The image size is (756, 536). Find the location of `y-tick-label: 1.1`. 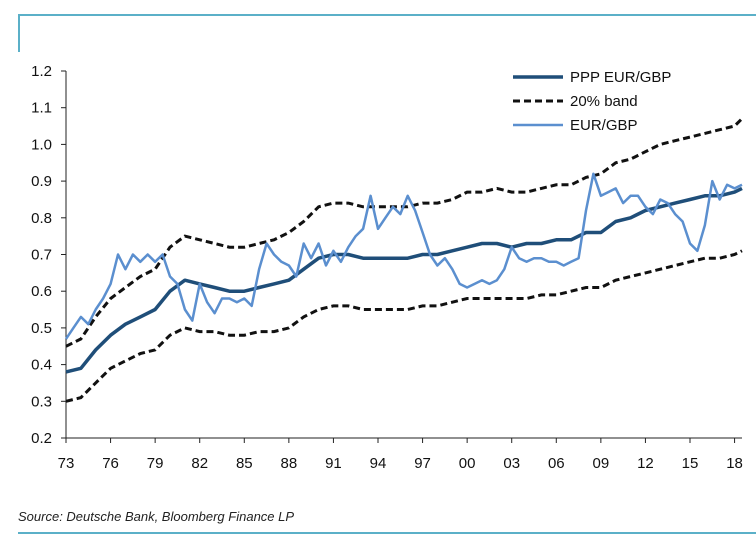

y-tick-label: 1.1 is located at coordinates (41, 108).